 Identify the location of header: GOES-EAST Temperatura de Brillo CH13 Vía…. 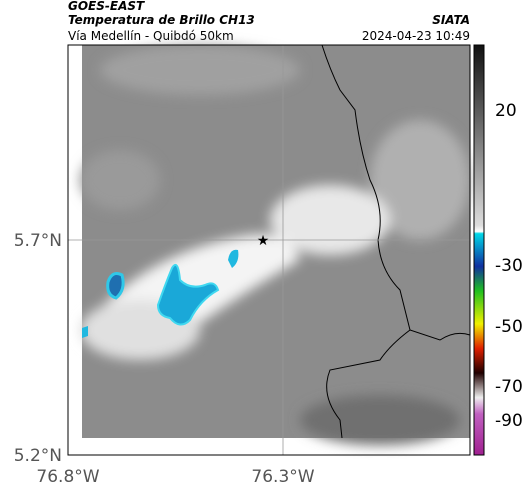
(269, 21).